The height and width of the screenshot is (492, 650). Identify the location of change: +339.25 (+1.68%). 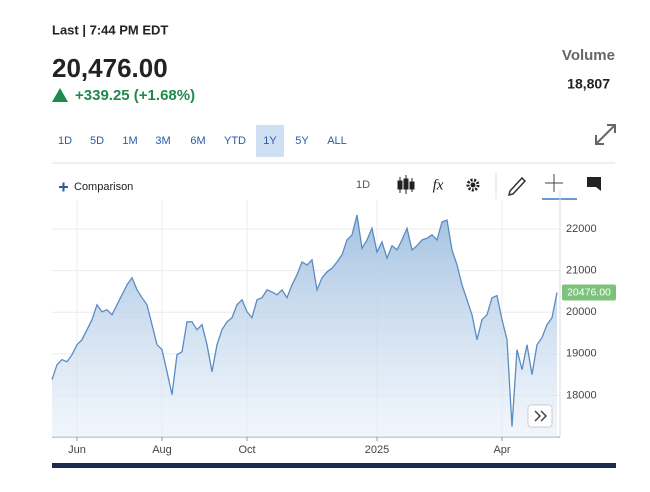
(135, 95).